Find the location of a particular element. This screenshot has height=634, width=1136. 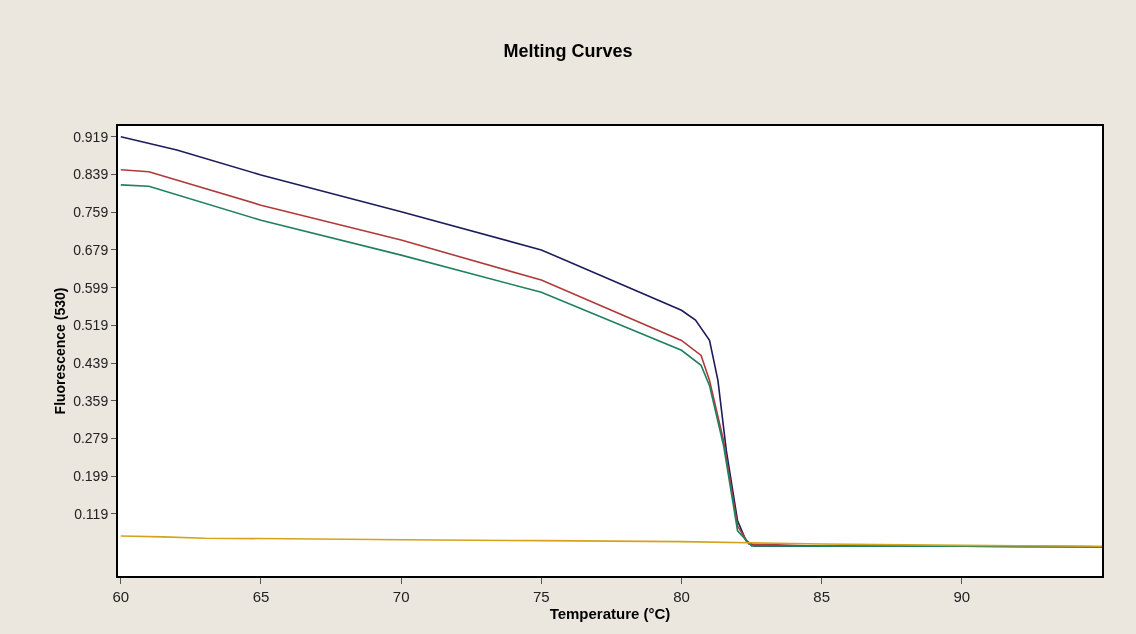

chart-title: Melting Curves is located at coordinates (568, 51).